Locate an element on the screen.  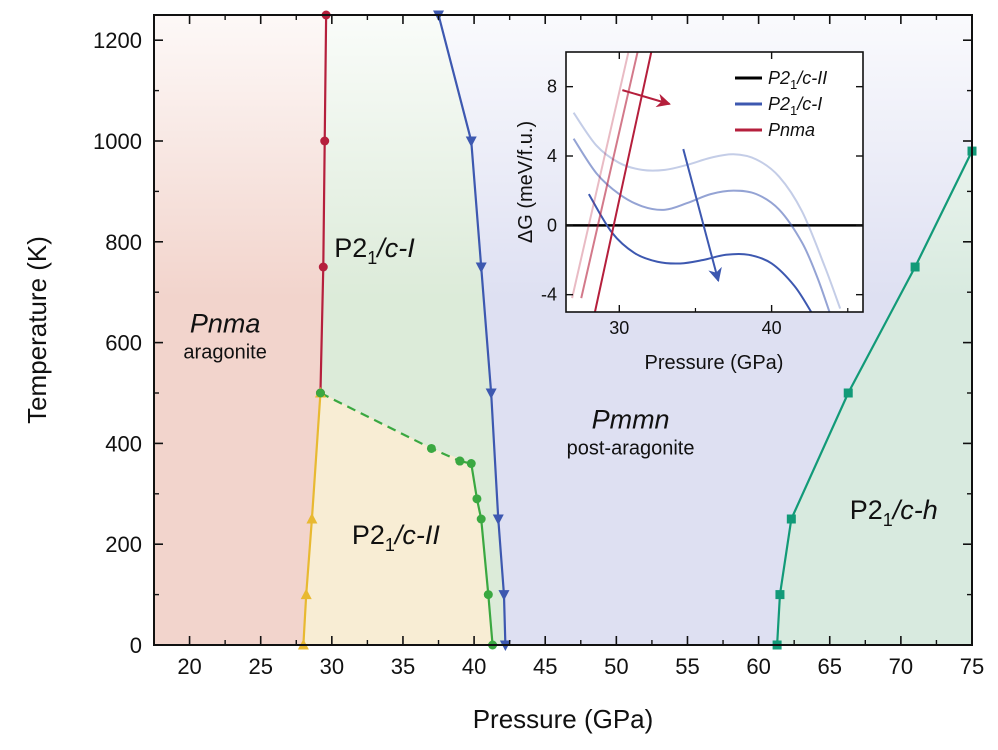
inset-line-p21-c-i-t3 is located at coordinates (700, 252).